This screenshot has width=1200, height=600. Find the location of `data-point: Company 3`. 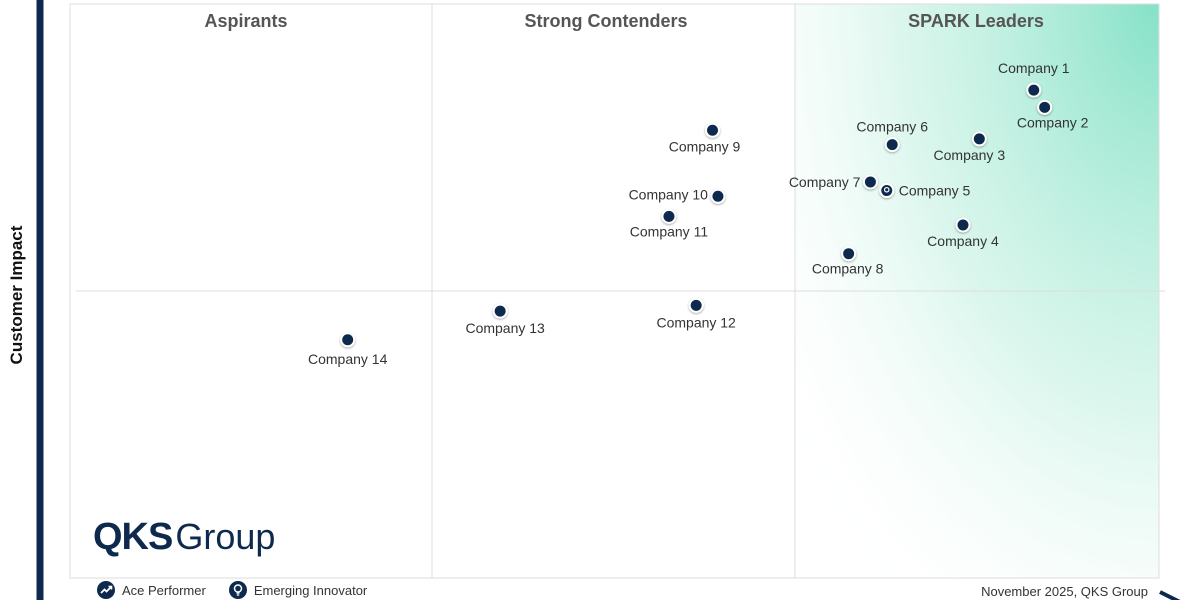

data-point: Company 3 is located at coordinates (970, 147).